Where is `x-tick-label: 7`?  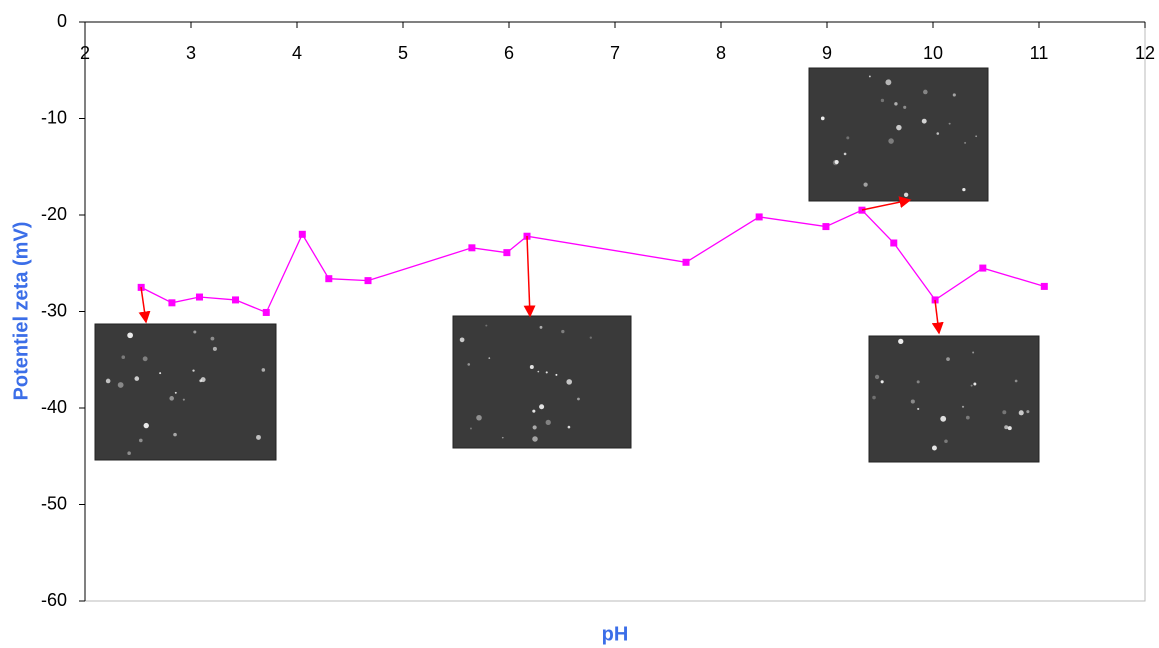
x-tick-label: 7 is located at coordinates (615, 53).